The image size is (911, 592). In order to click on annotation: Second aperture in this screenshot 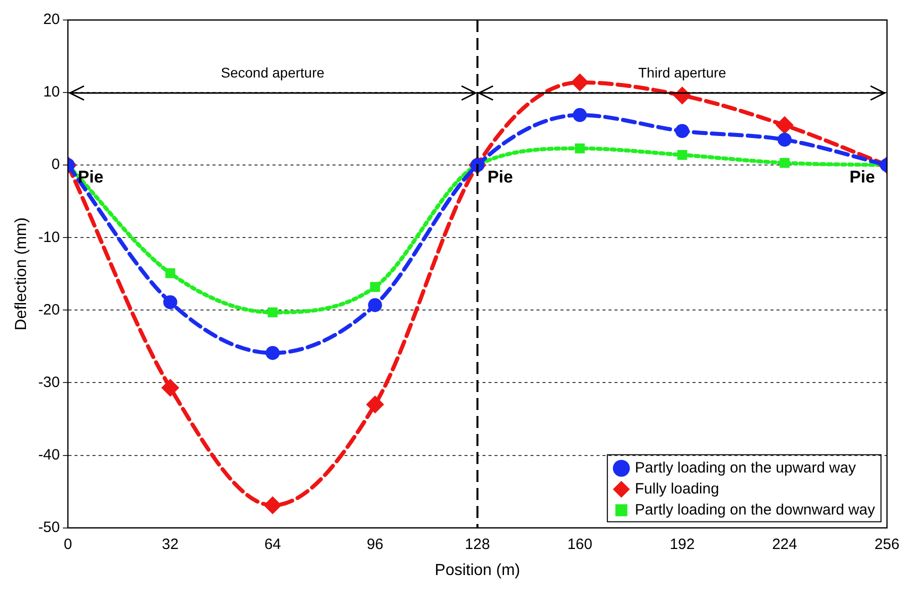, I will do `click(272, 72)`.